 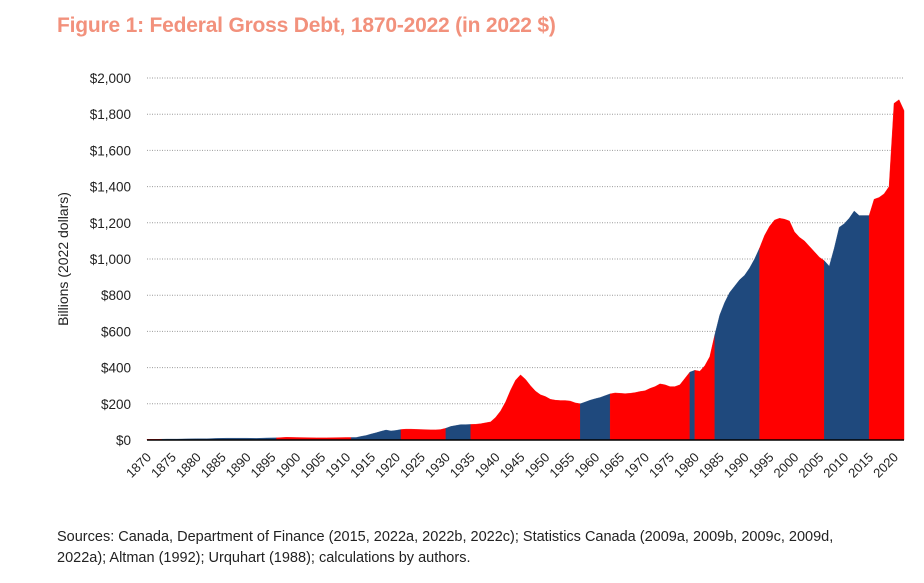 I want to click on x-tick-label: 2005, so click(x=810, y=465).